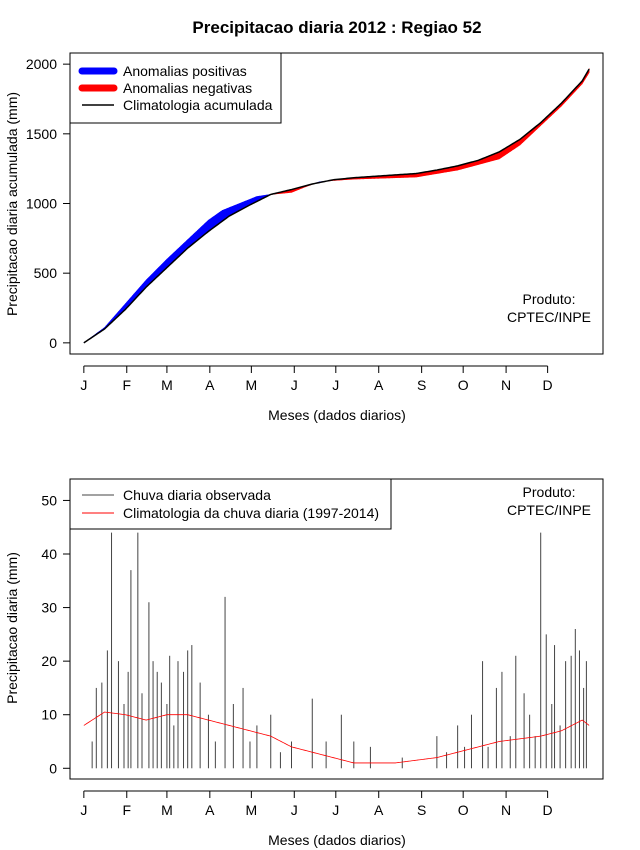  What do you see at coordinates (506, 810) in the screenshot?
I see `bot-x-tick-label-10: N` at bounding box center [506, 810].